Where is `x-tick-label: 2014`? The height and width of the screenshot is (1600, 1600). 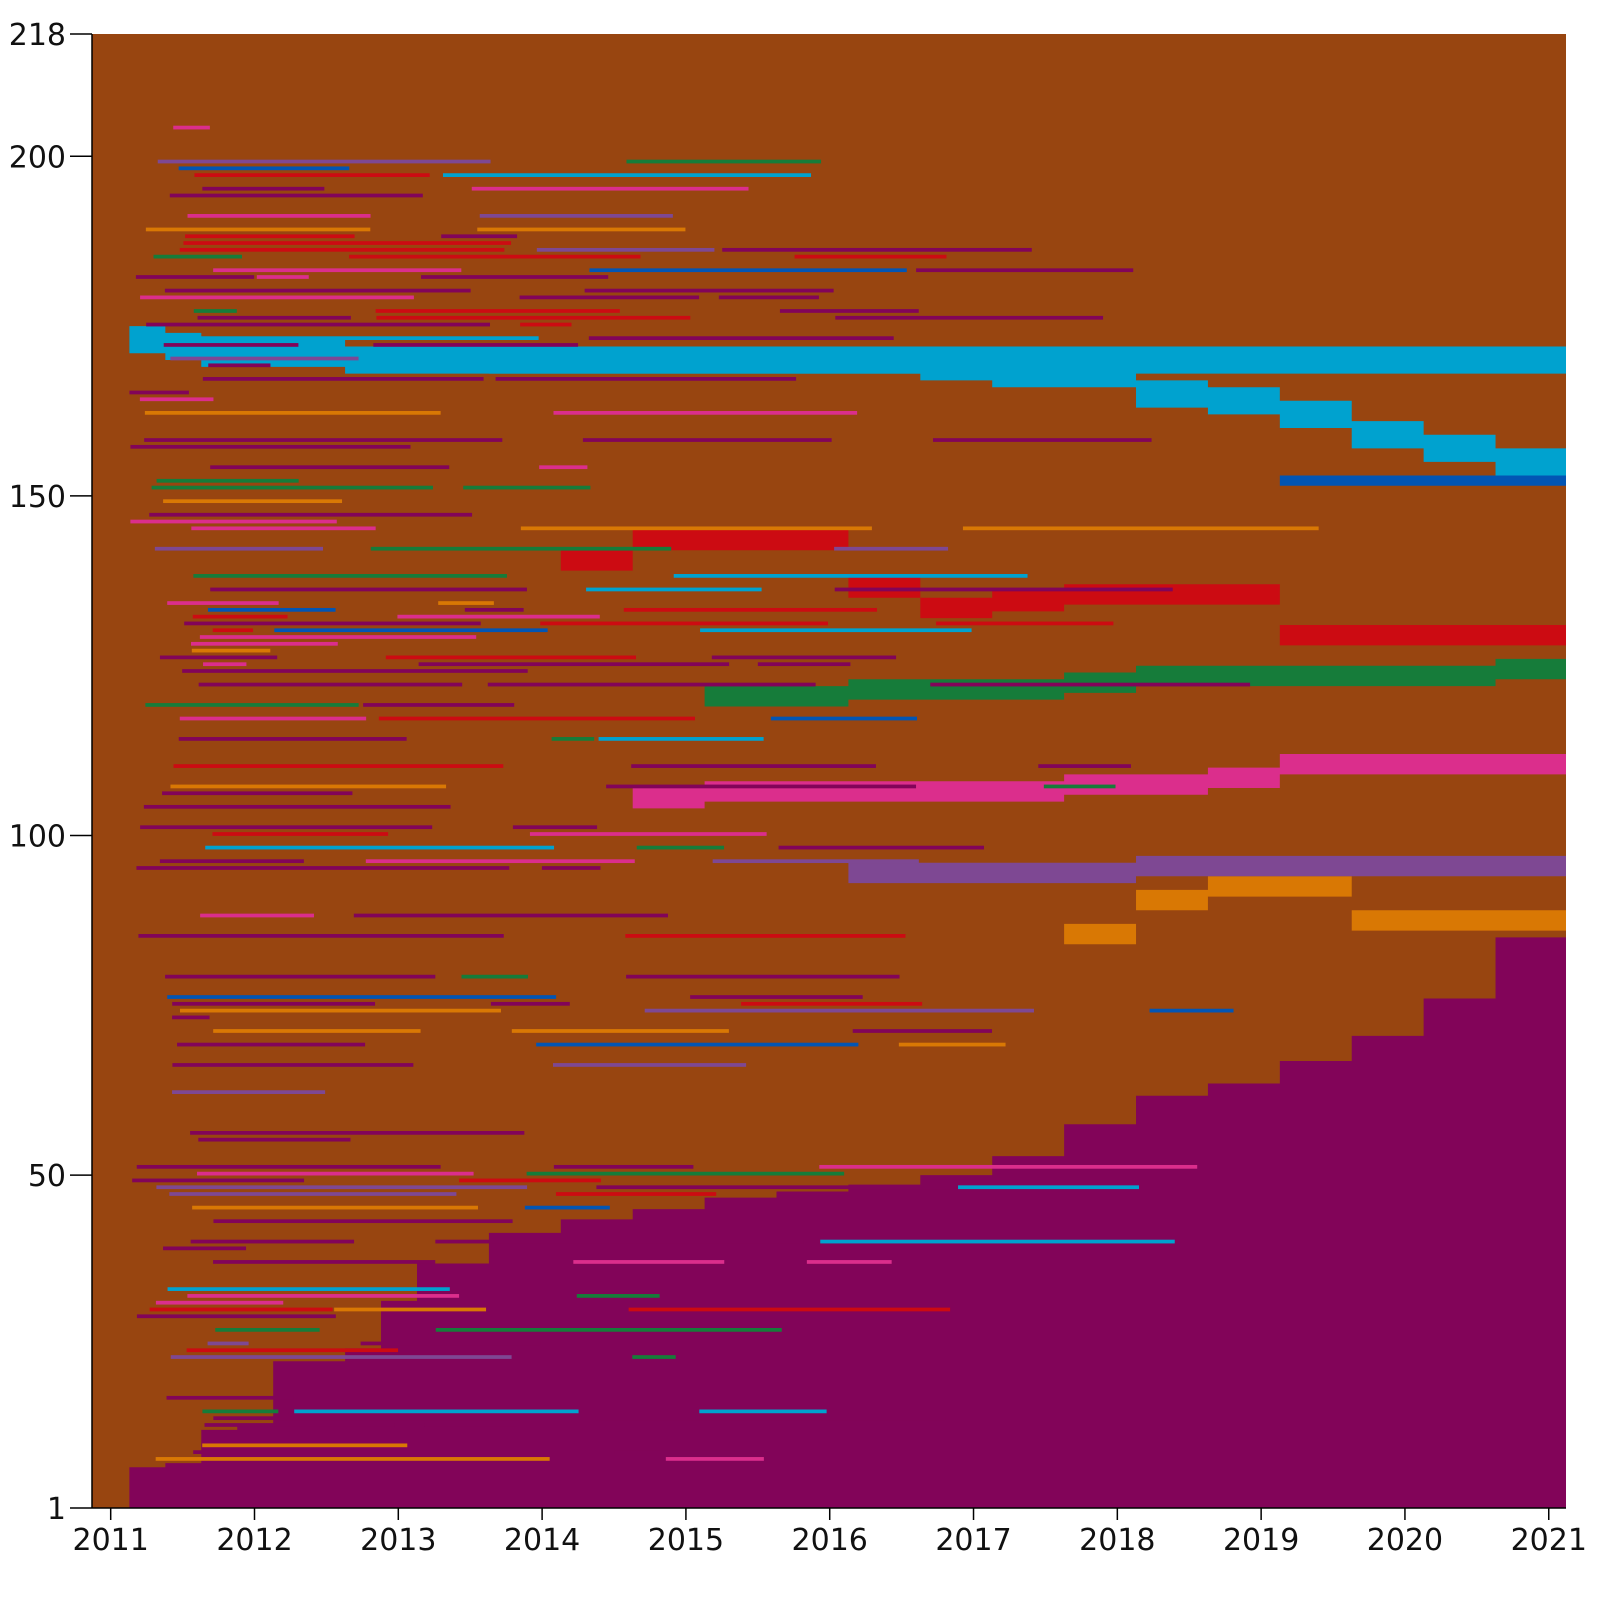
x-tick-label: 2014 is located at coordinates (542, 1540).